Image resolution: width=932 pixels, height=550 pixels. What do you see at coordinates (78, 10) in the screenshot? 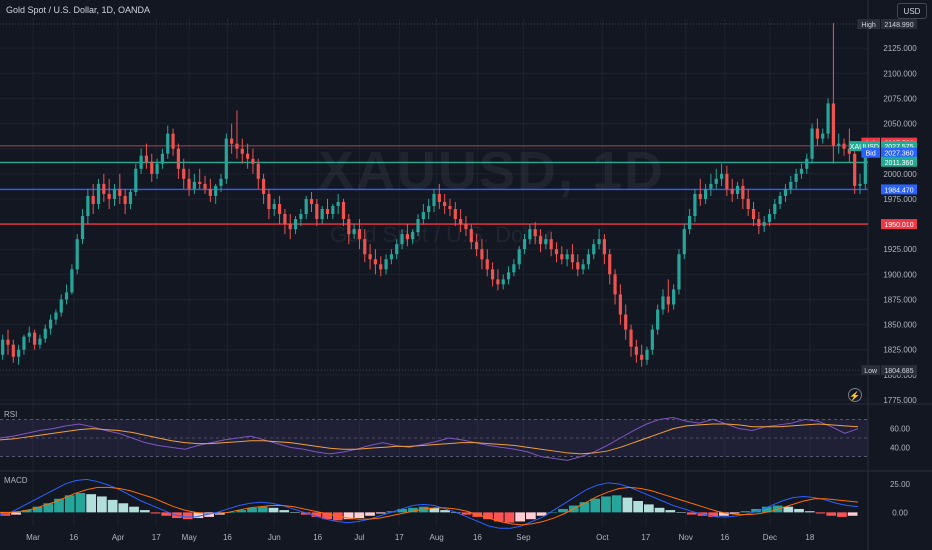
I see `symbol-title: Gold Spot / U.S. Dollar, 1D, OANDA` at bounding box center [78, 10].